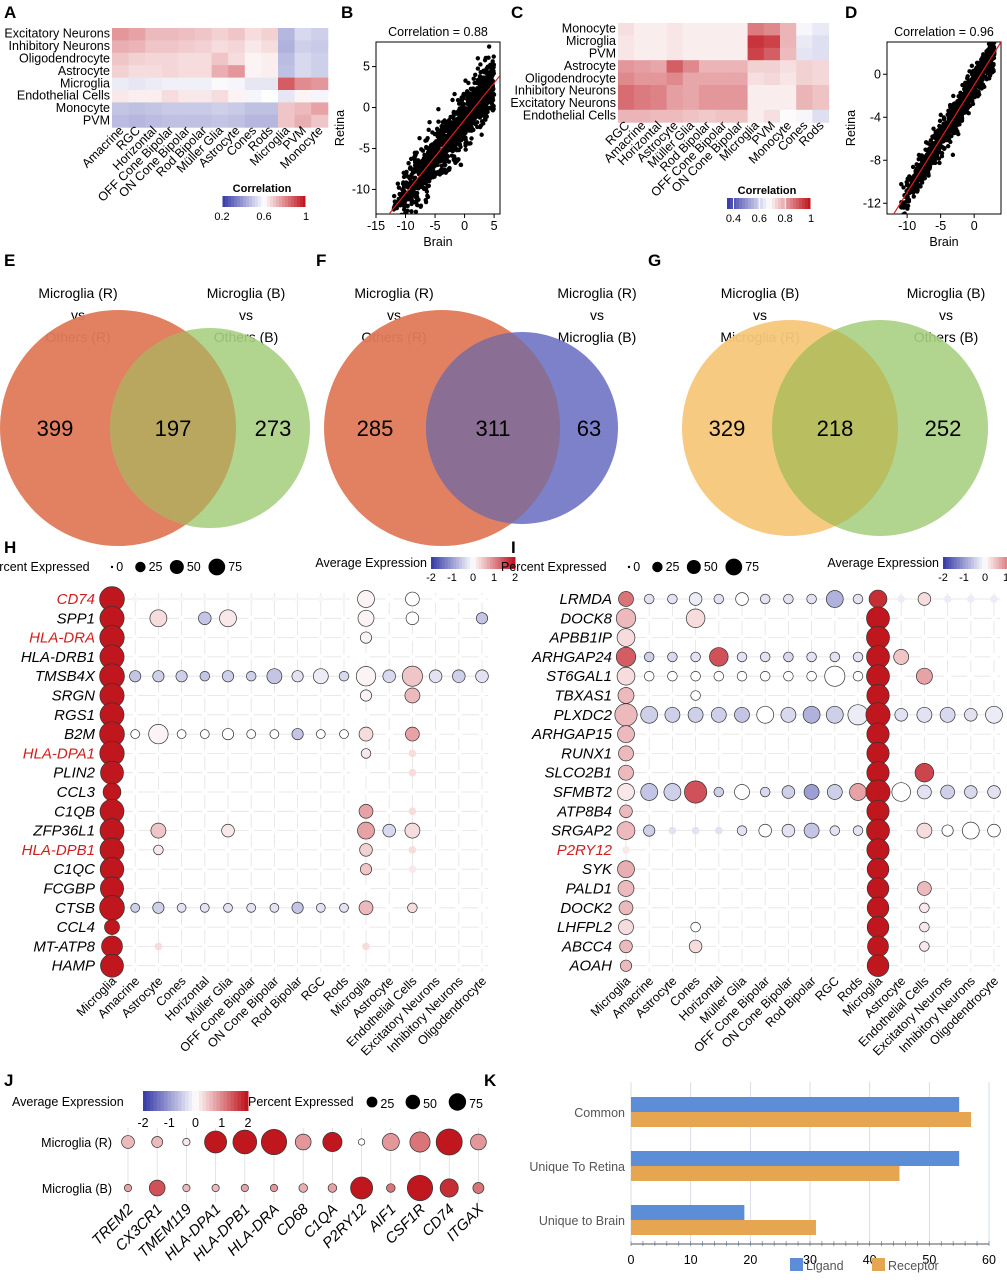 The image size is (1007, 1280). Describe the element at coordinates (804, 203) in the screenshot. I see `legend-swatch` at that location.